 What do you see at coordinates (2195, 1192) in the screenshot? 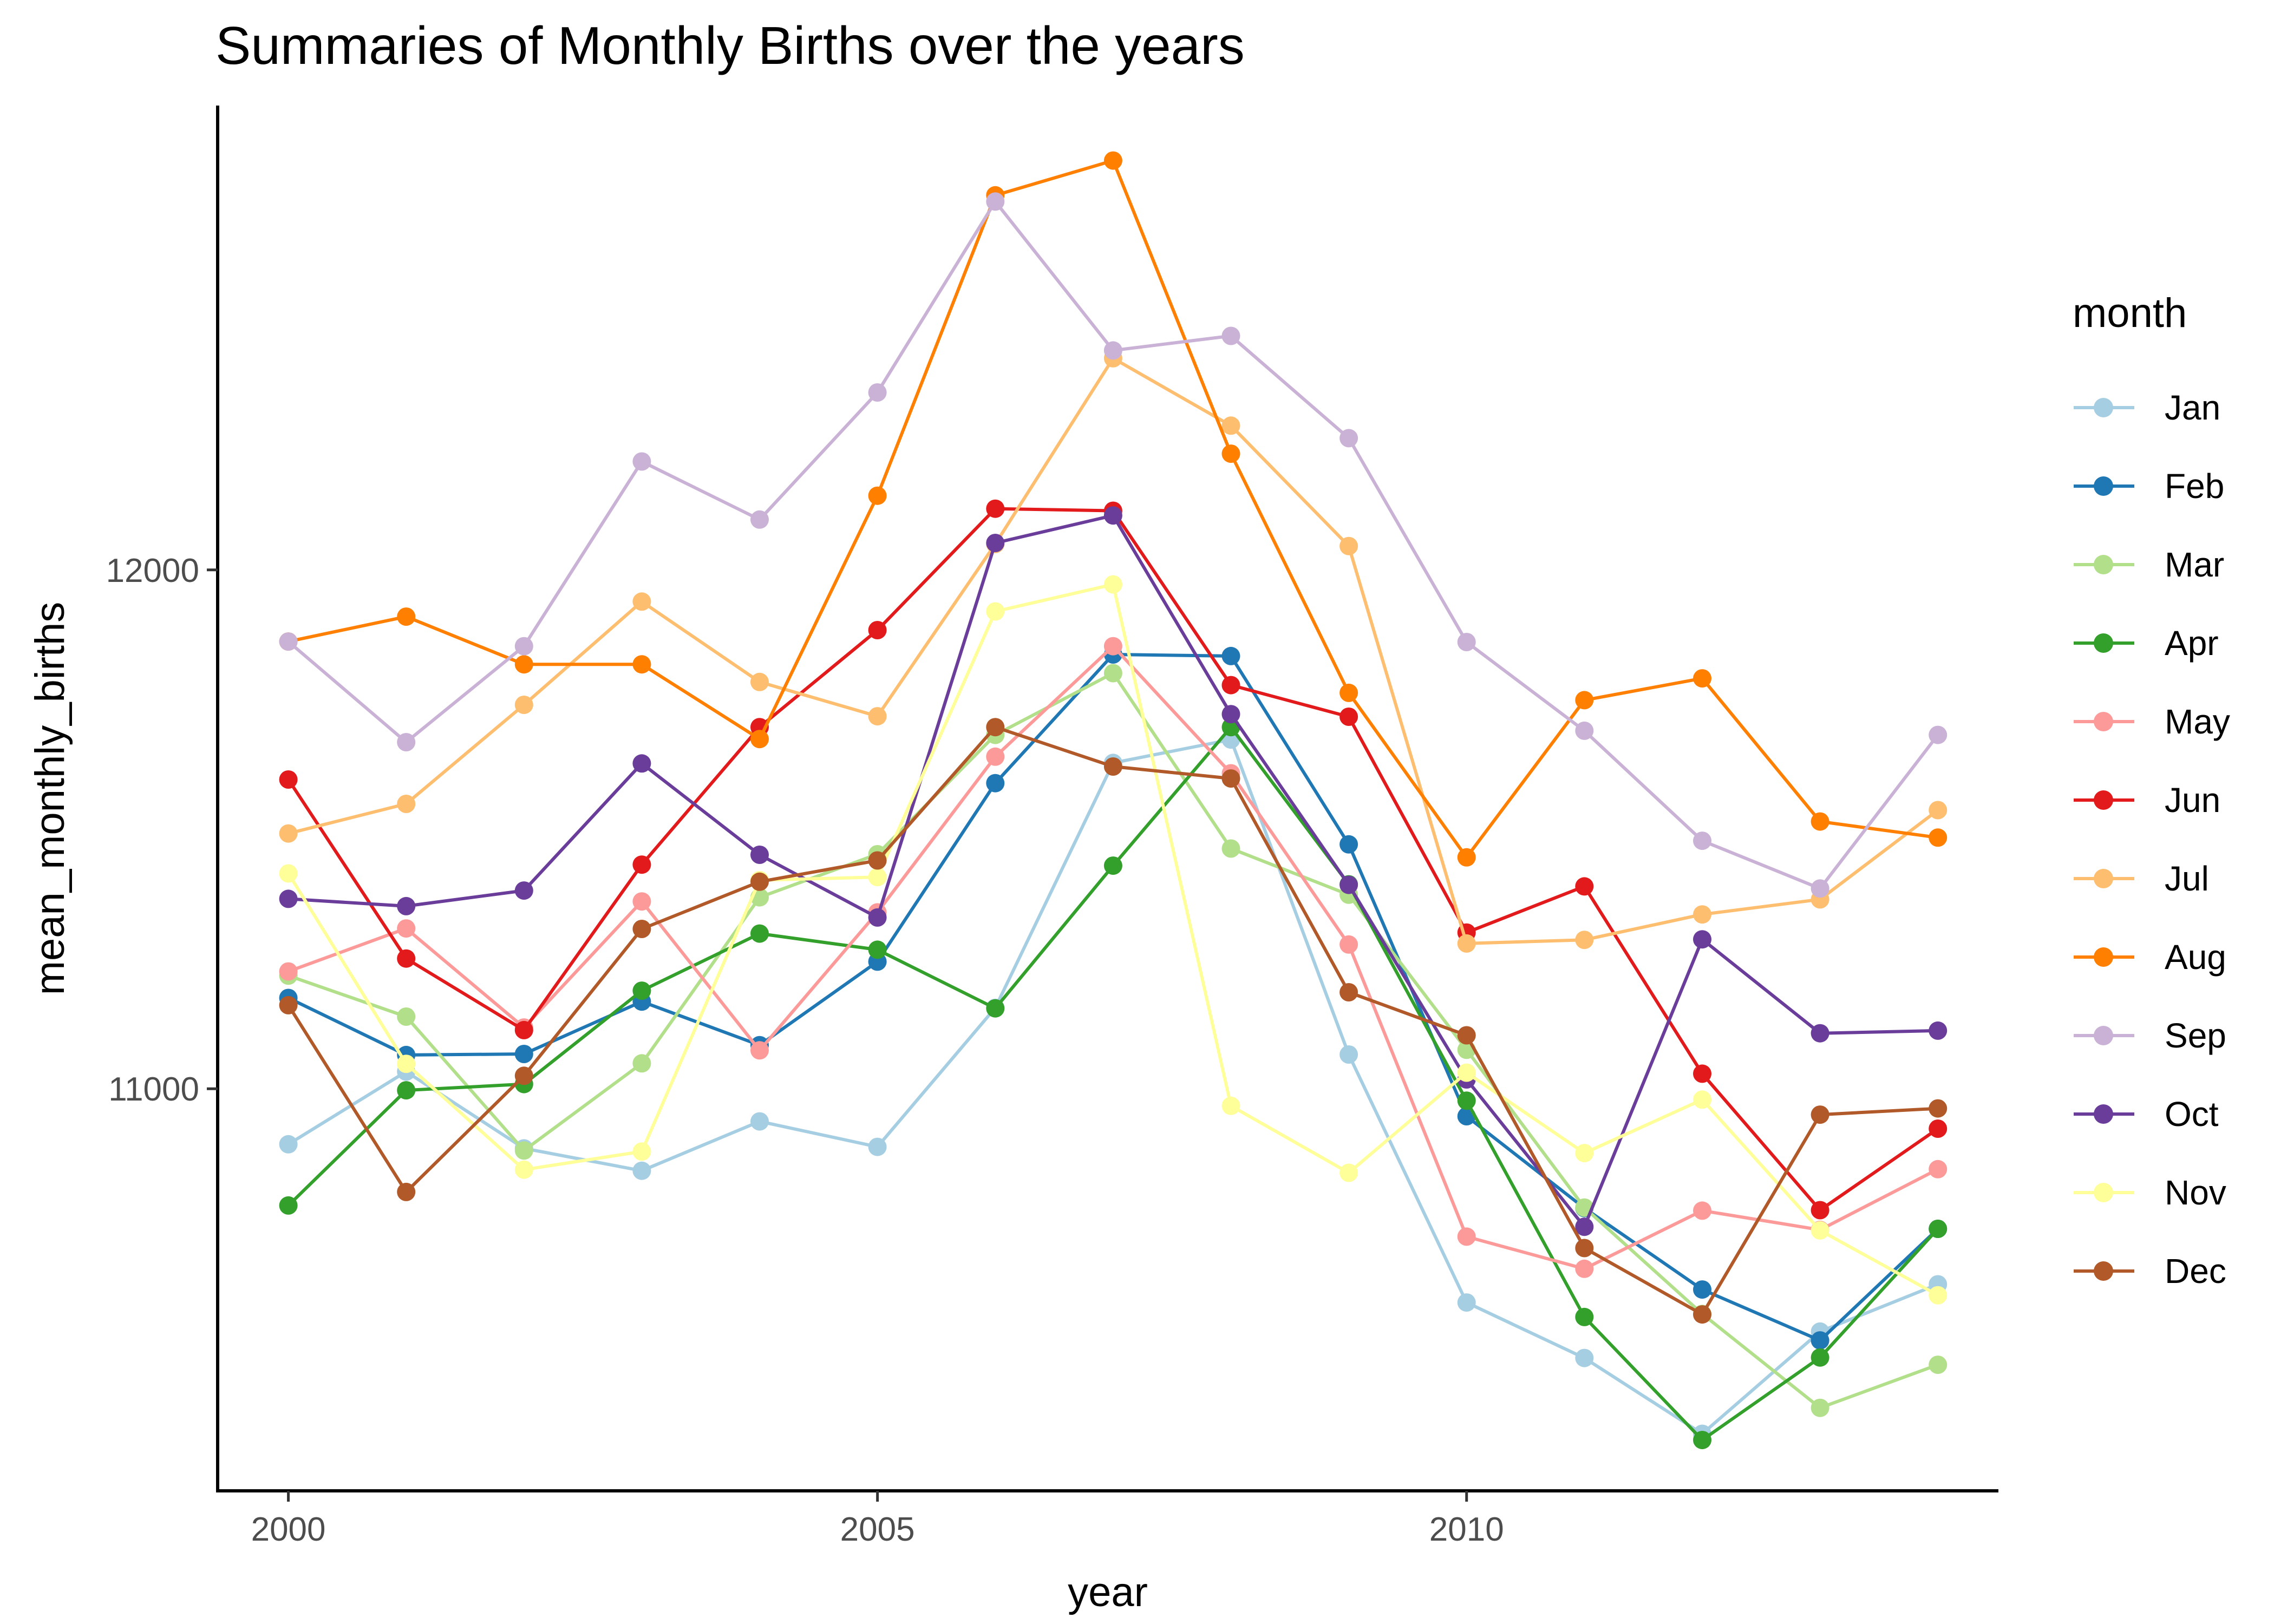
I see `legend-label-nov: Nov` at bounding box center [2195, 1192].